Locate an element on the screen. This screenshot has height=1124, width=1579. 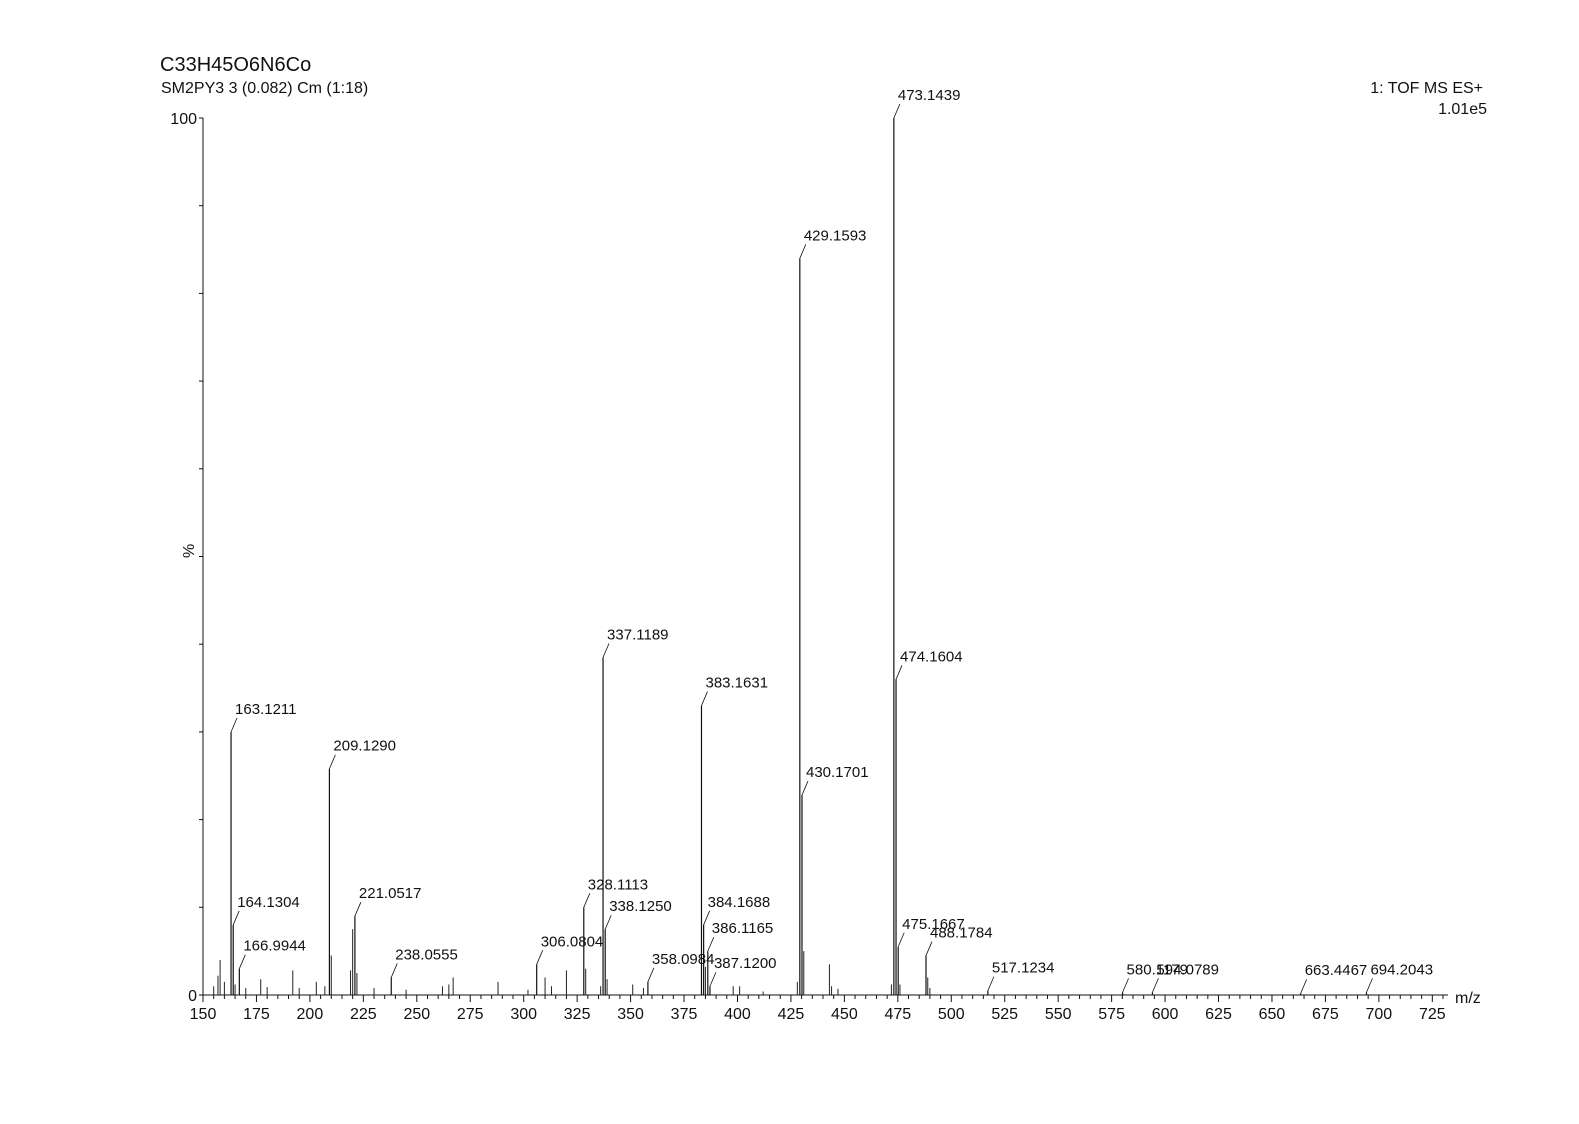
x-tick-label: 425 is located at coordinates (791, 1014).